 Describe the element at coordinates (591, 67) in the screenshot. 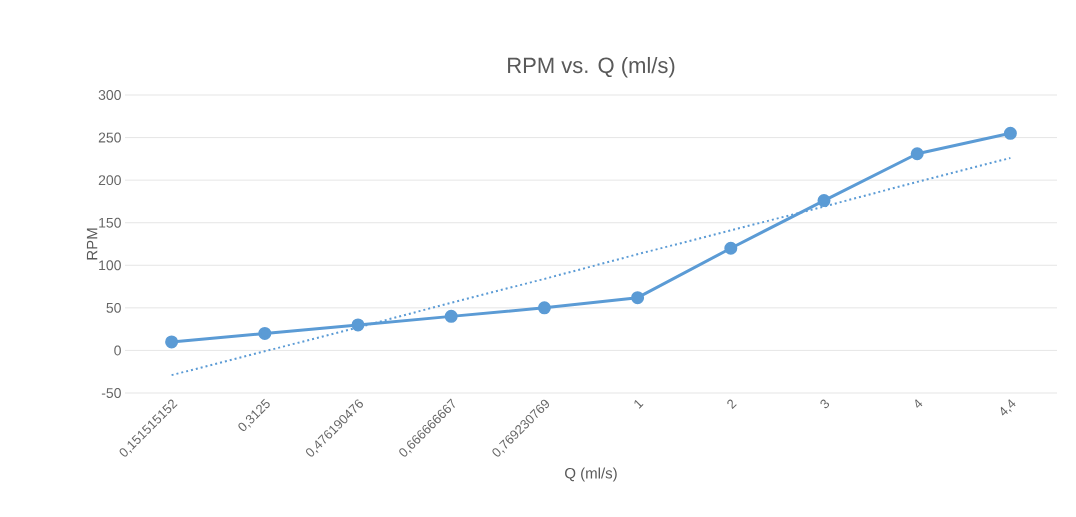

I see `chart-title: RPM vs. Q (ml/s)` at that location.